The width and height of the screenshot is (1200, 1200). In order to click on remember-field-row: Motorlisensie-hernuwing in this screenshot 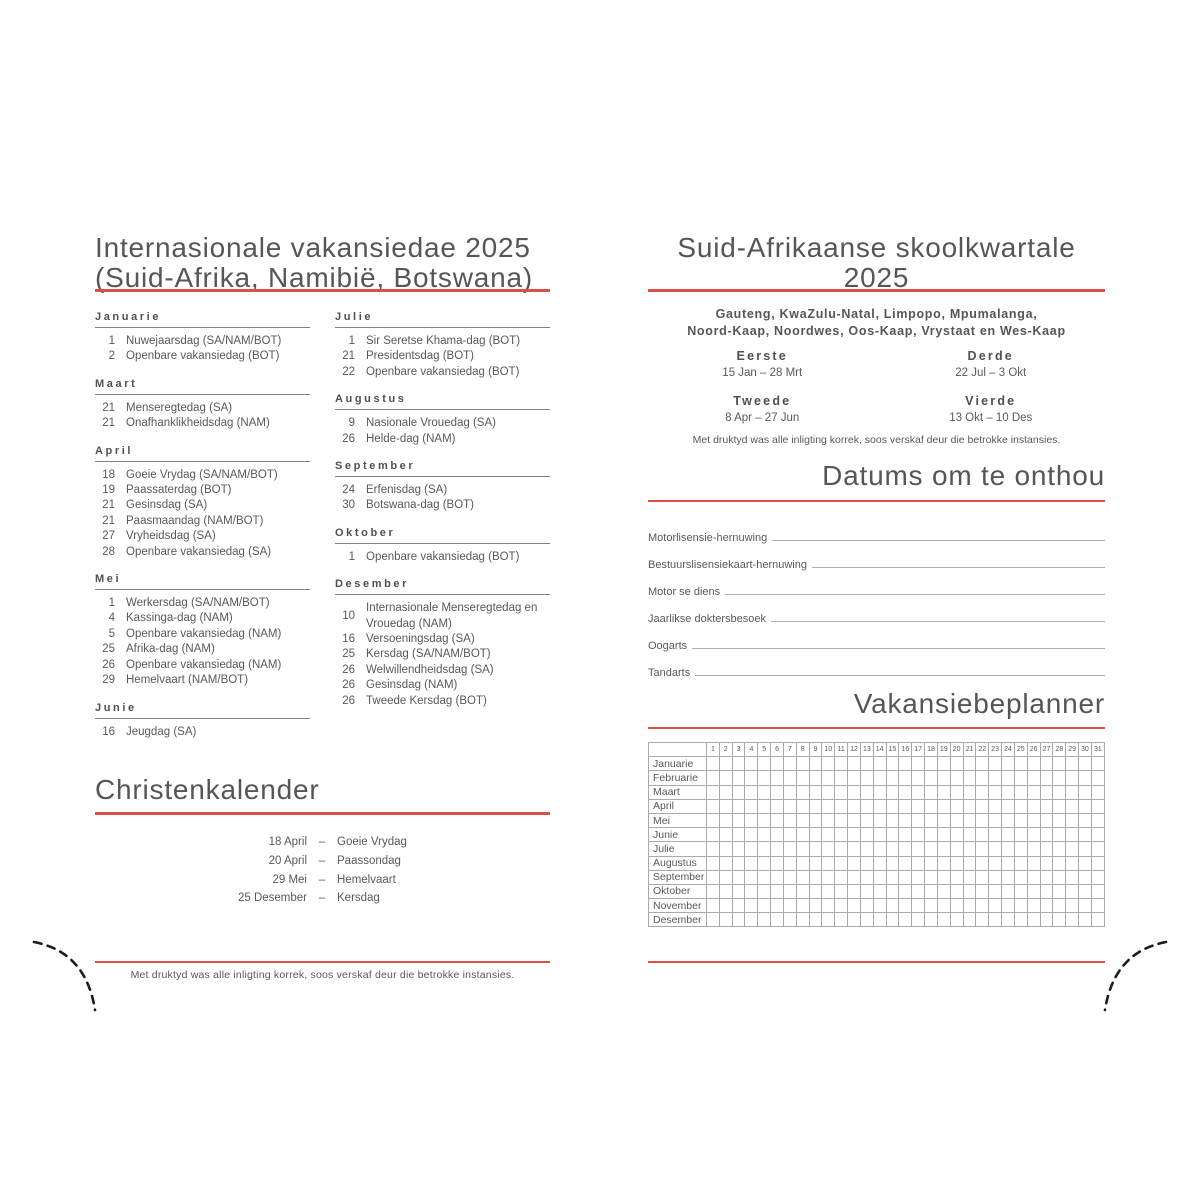, I will do `click(876, 530)`.